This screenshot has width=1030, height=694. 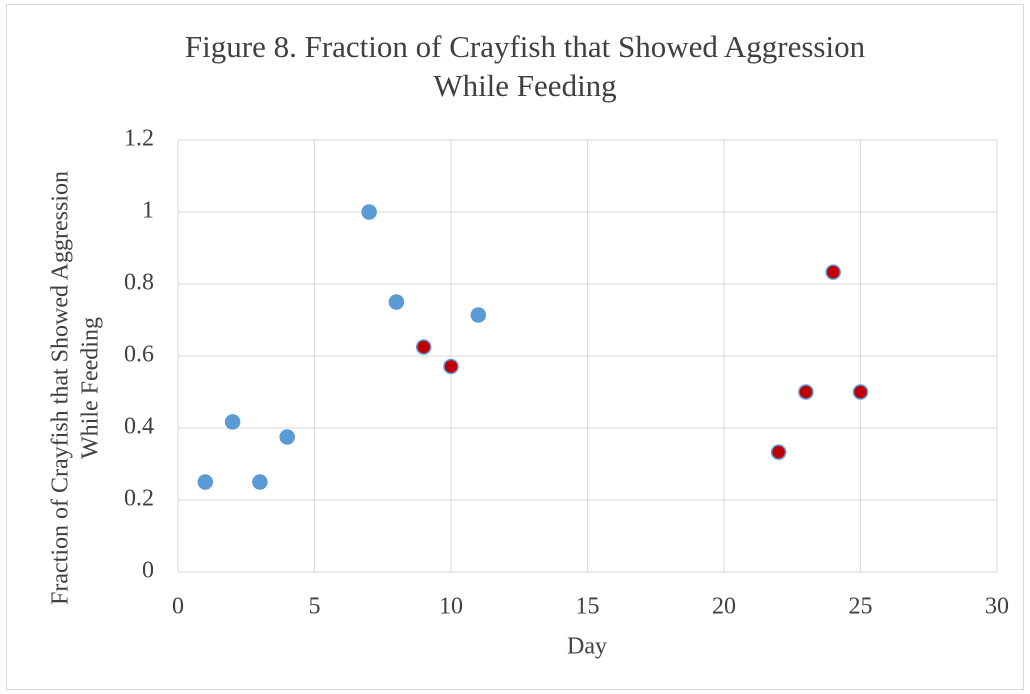 I want to click on x-tick-label: 5, so click(x=315, y=607).